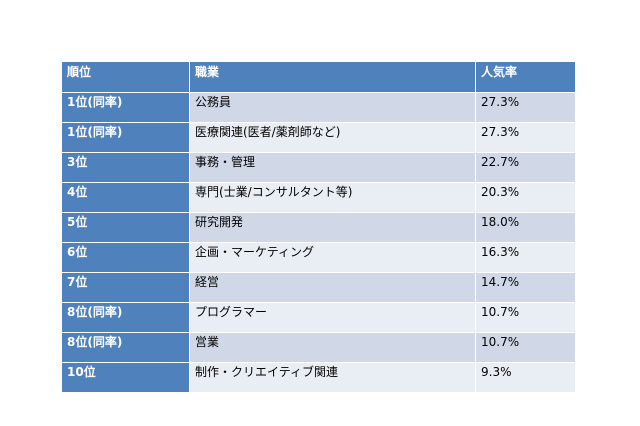  I want to click on table-row: 10位 制作・クリエイティブ関連 9.3%, so click(318, 377).